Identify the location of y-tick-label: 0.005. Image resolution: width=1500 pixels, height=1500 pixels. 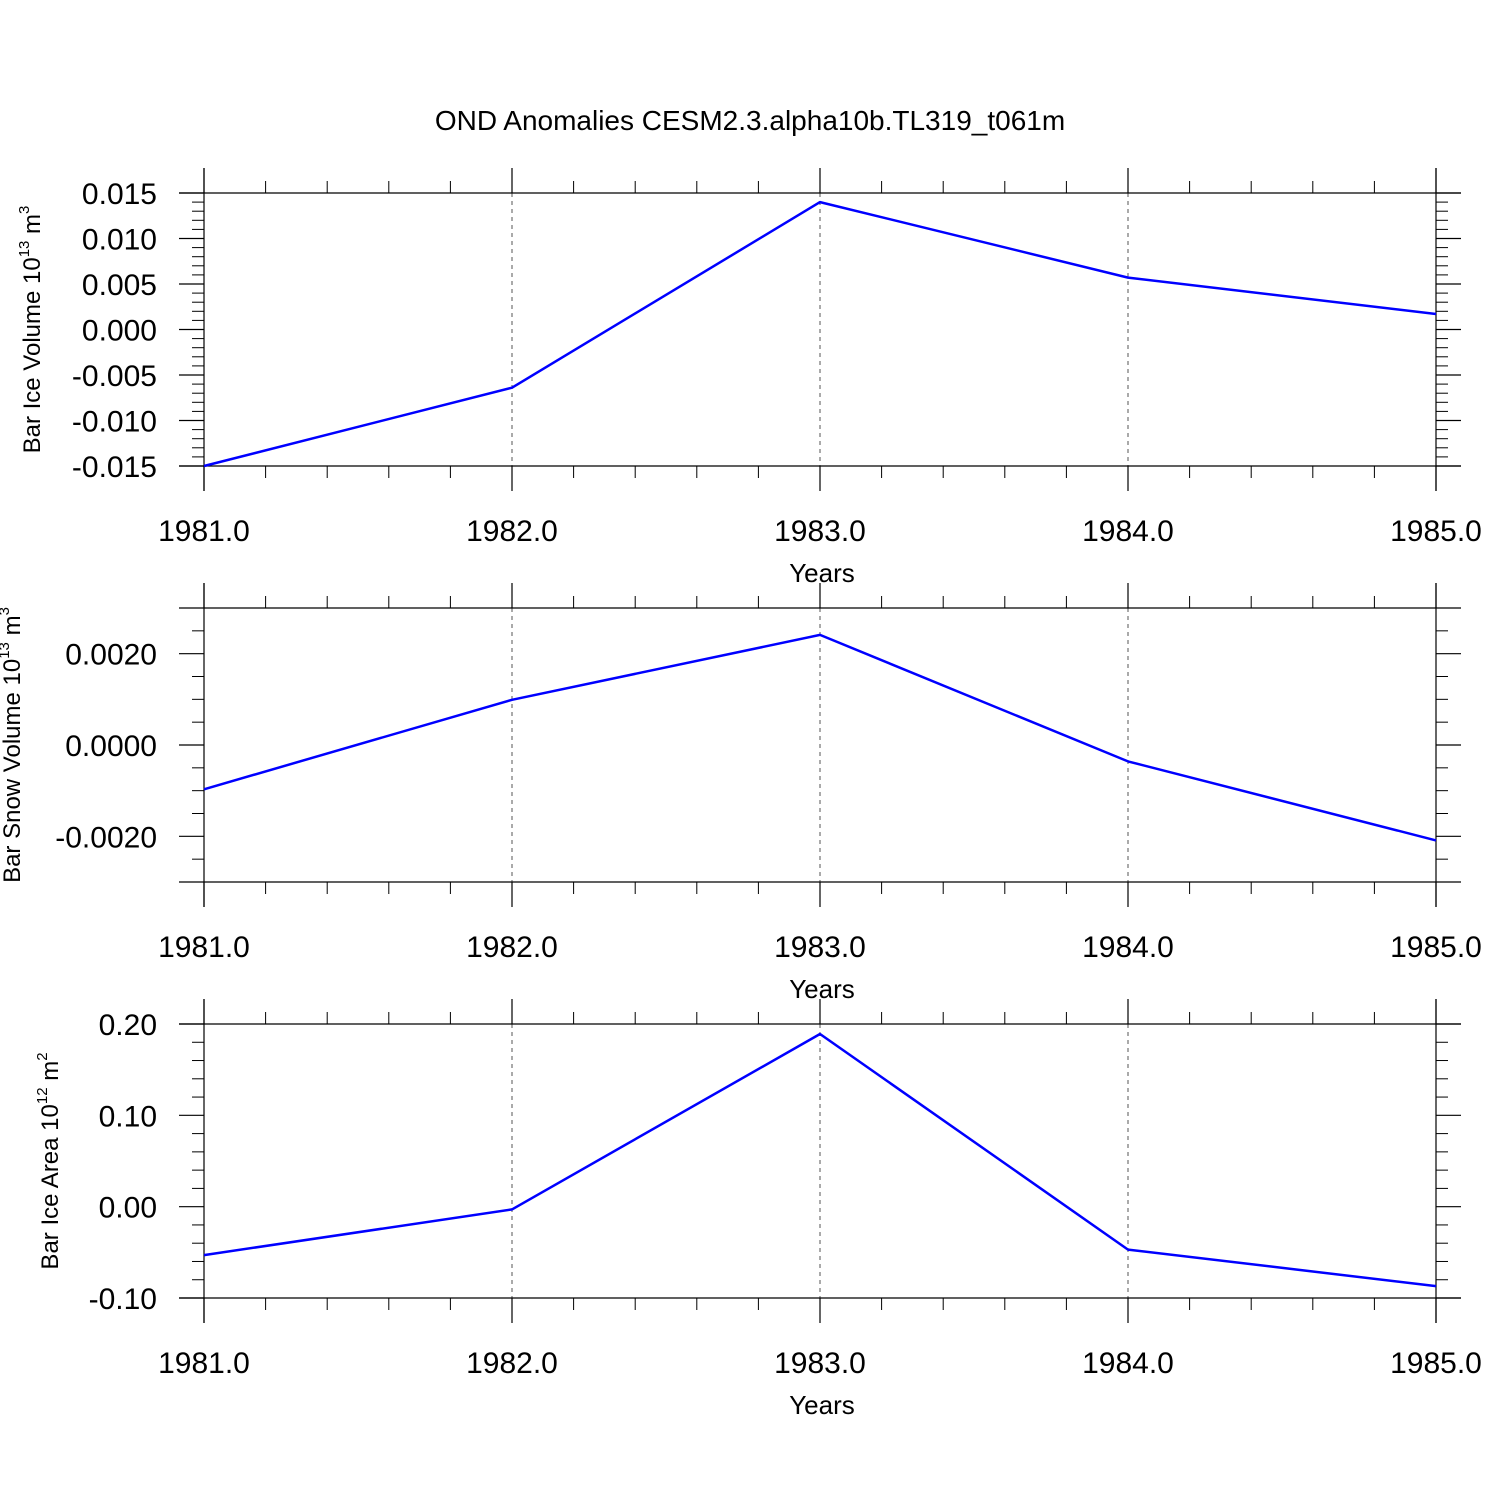
(119, 285).